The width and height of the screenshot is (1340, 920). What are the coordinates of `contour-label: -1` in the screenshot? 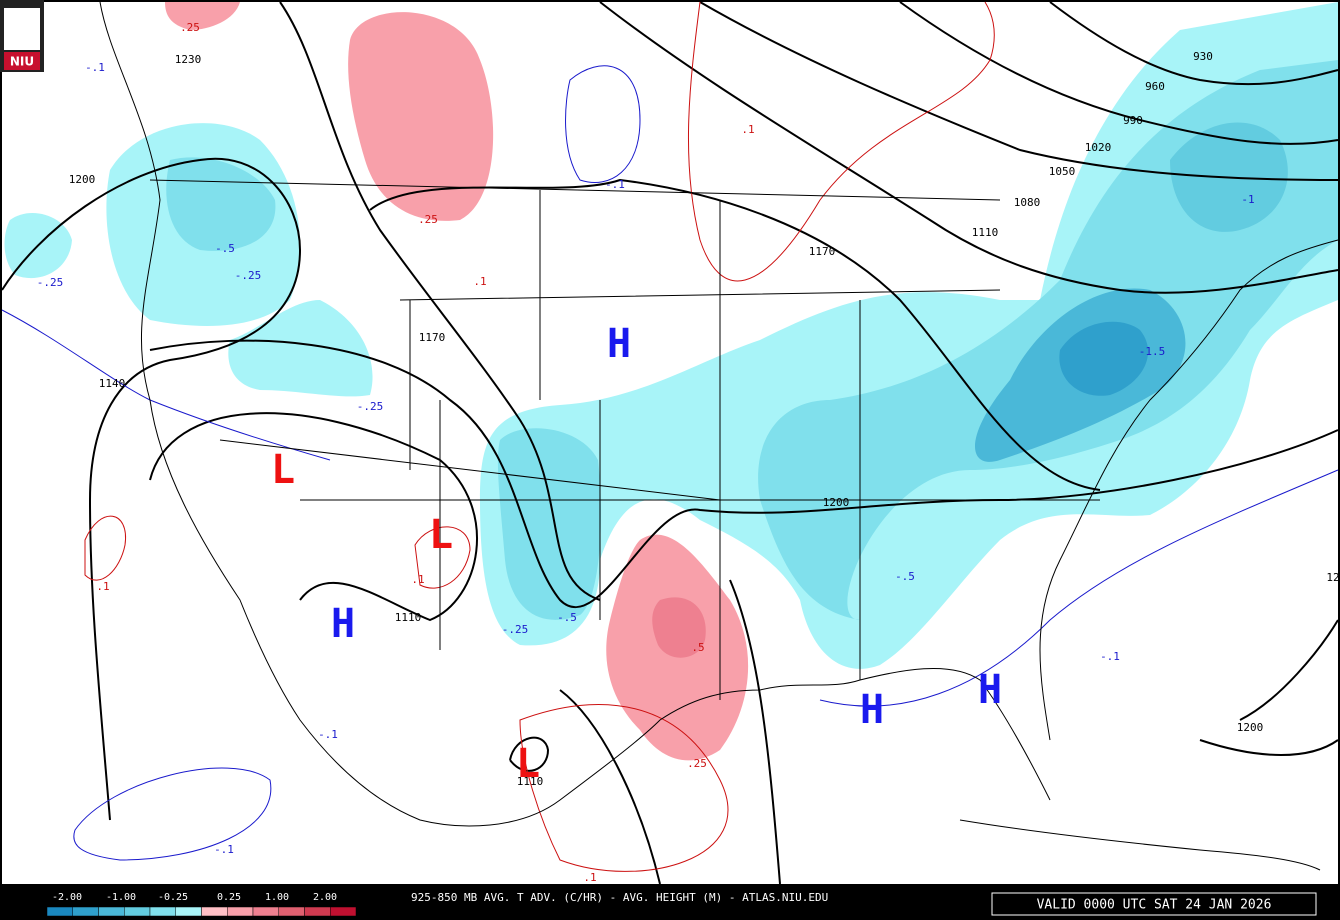 It's located at (1247, 199).